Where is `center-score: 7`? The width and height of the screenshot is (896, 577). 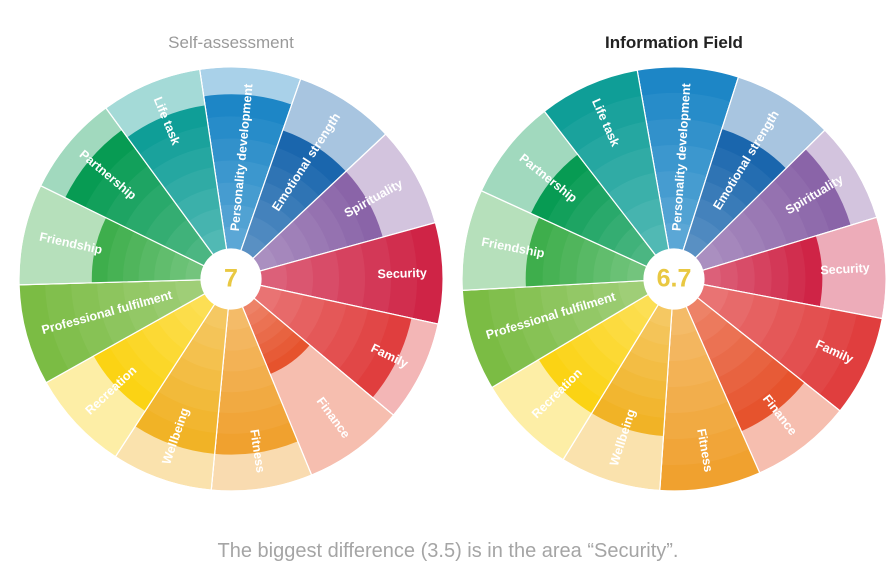
center-score: 7 is located at coordinates (231, 279).